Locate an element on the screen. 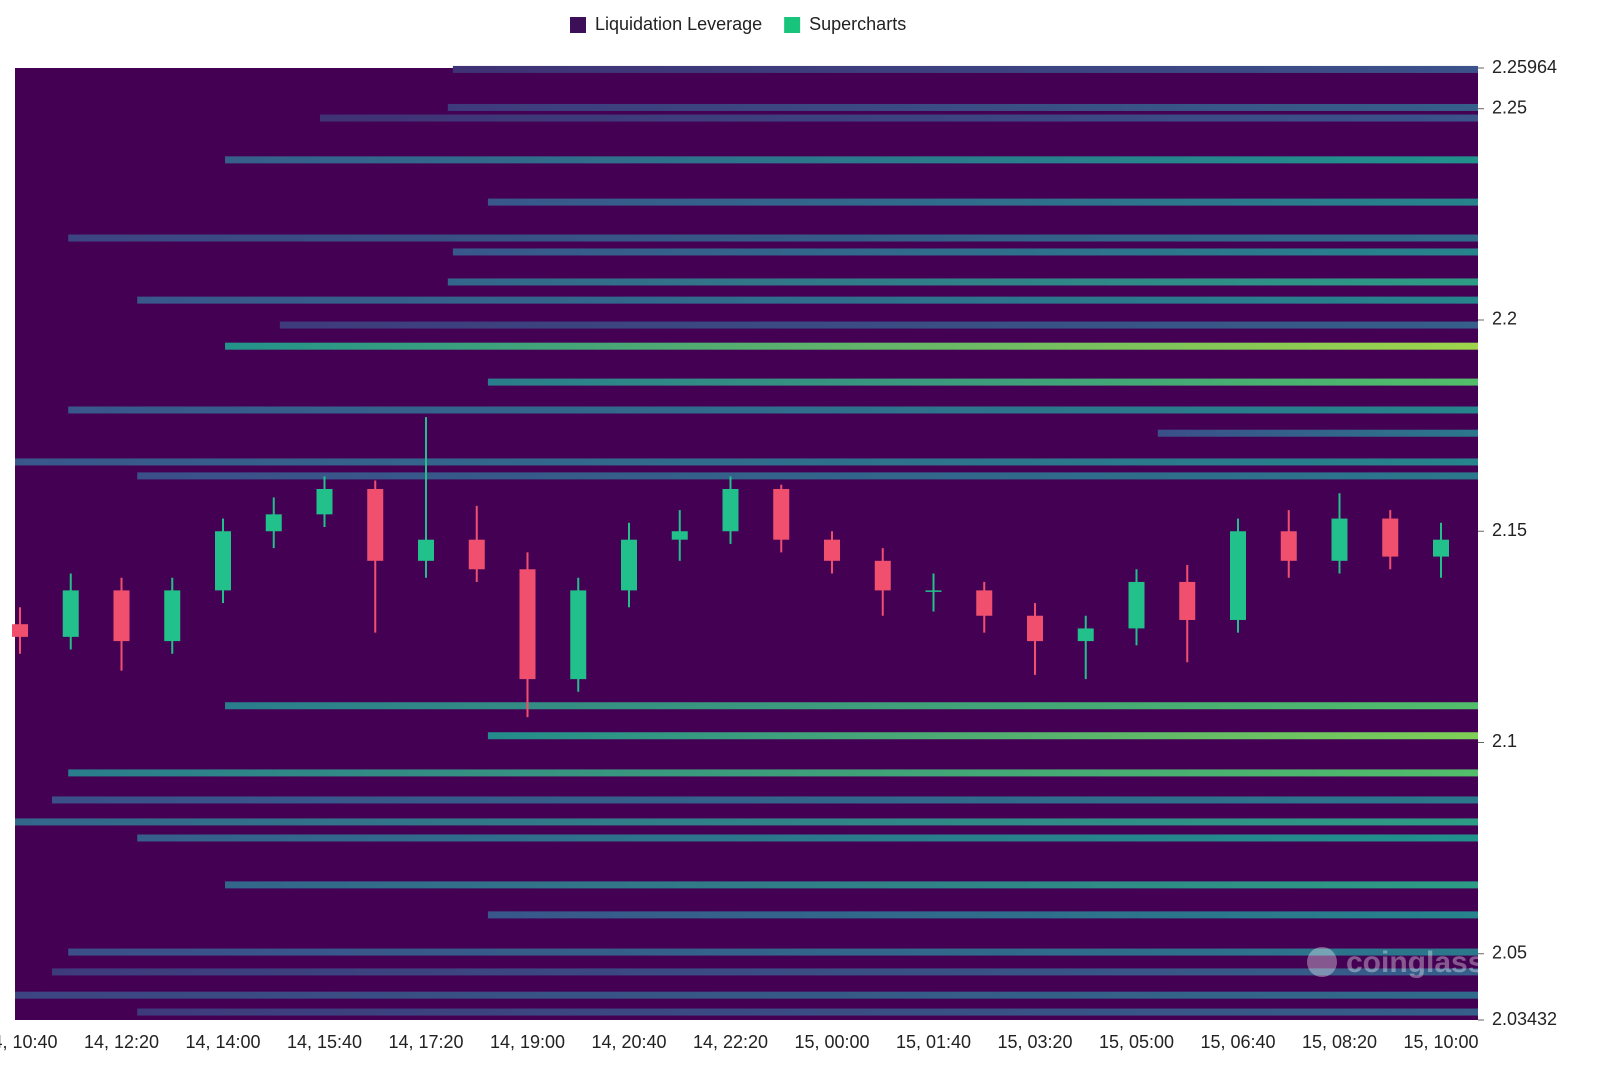 This screenshot has height=1086, width=1600. x-tick-label: 15, 01:40 is located at coordinates (933, 1042).